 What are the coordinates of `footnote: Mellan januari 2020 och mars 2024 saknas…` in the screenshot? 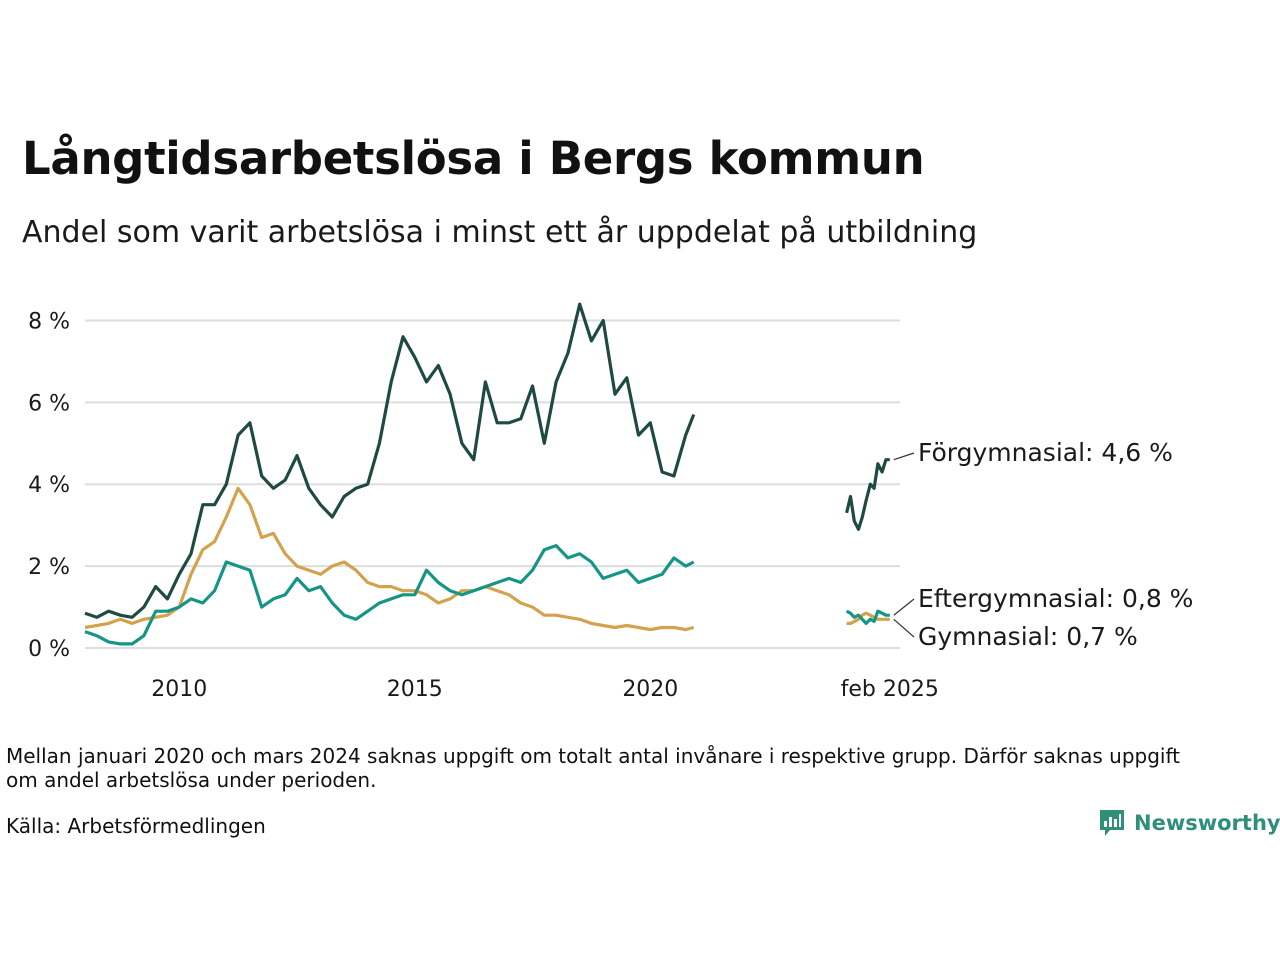 It's located at (593, 768).